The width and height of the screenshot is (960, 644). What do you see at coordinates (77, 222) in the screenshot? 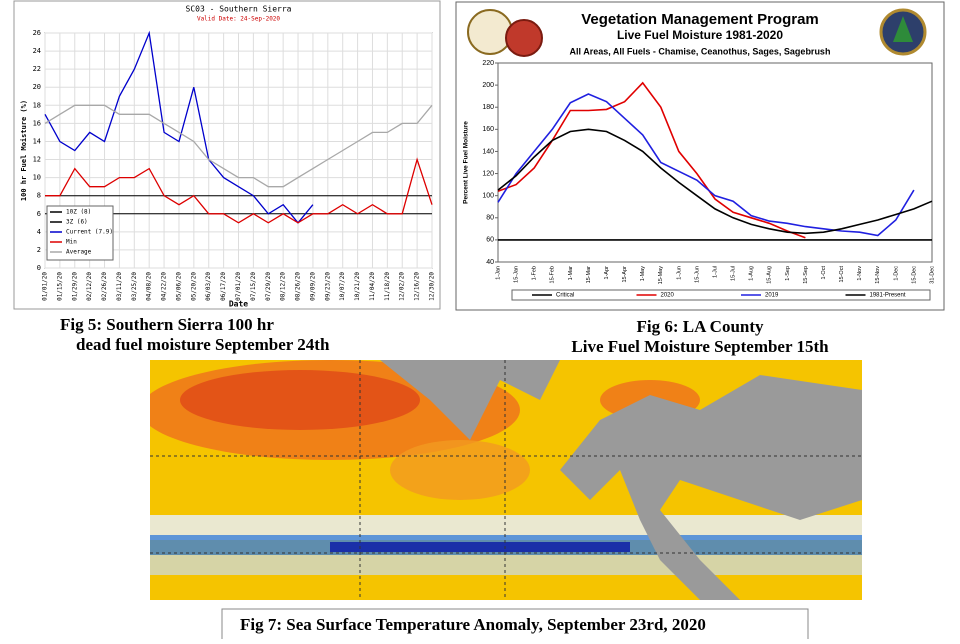
I see `legend-label: 3Z (6)` at bounding box center [77, 222].